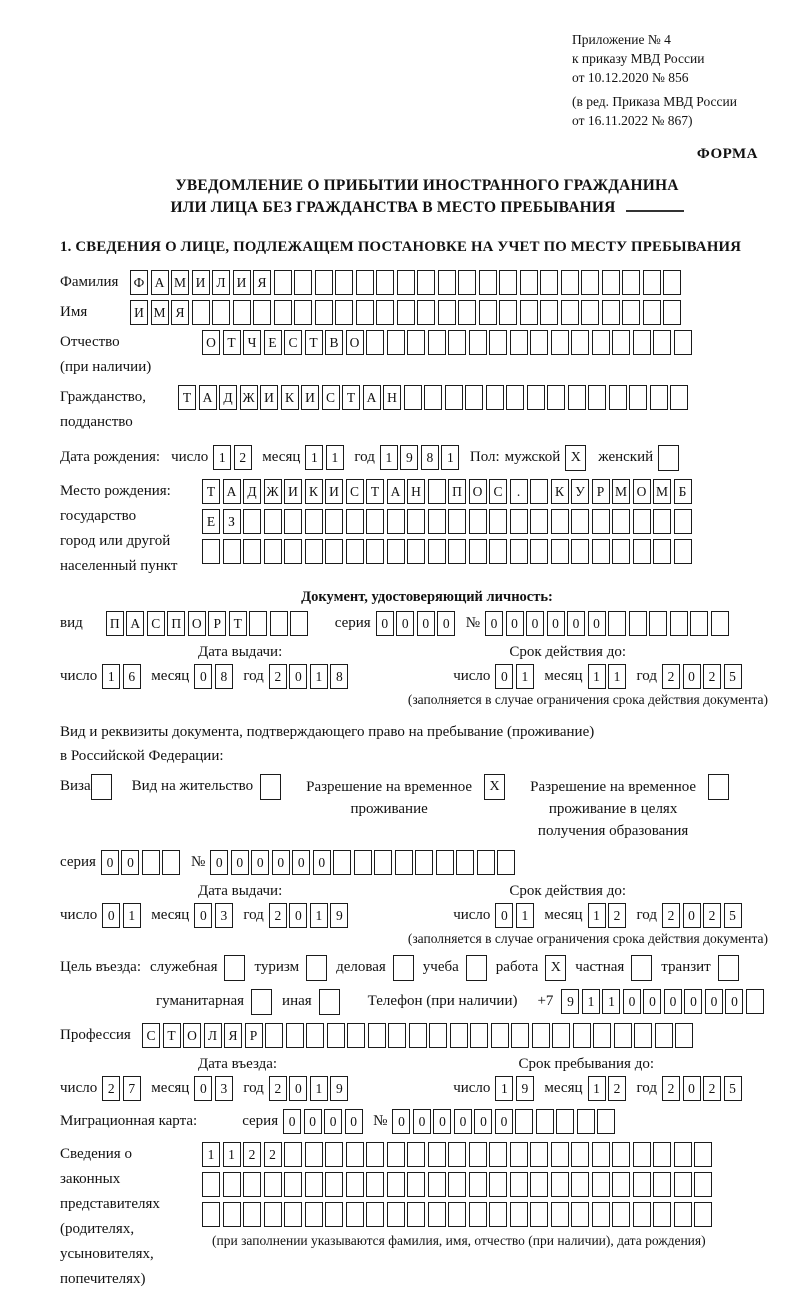 The height and width of the screenshot is (1292, 800). I want to click on char-cell: В, so click(334, 342).